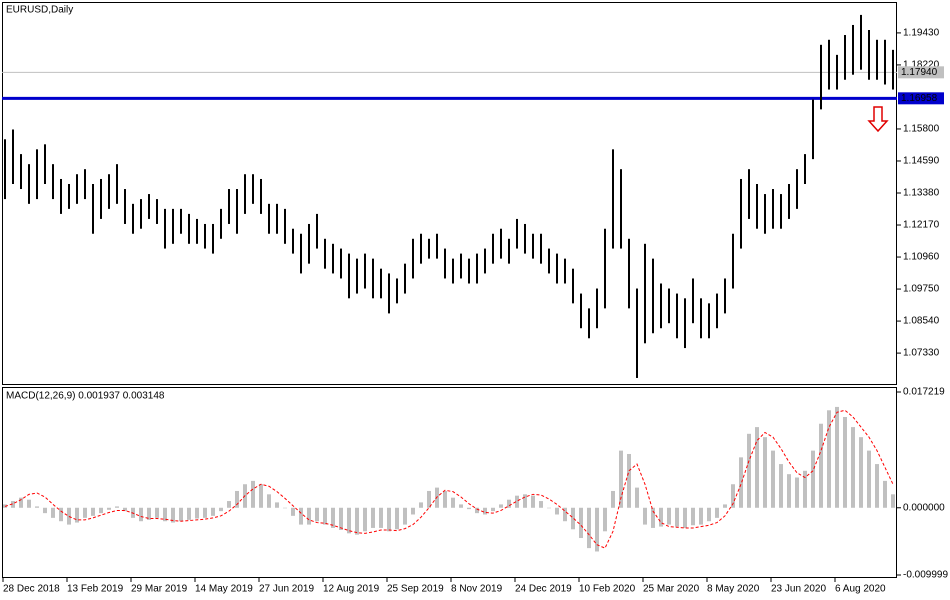  I want to click on x-tick-label: 25 Sep 2019, so click(415, 589).